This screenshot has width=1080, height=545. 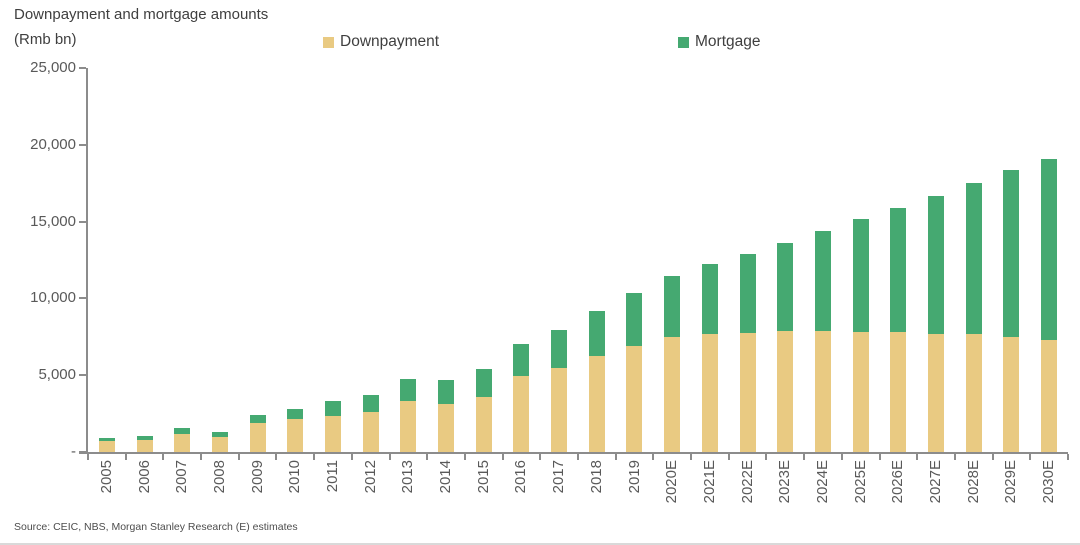 What do you see at coordinates (445, 477) in the screenshot?
I see `x-axis-label: 2014` at bounding box center [445, 477].